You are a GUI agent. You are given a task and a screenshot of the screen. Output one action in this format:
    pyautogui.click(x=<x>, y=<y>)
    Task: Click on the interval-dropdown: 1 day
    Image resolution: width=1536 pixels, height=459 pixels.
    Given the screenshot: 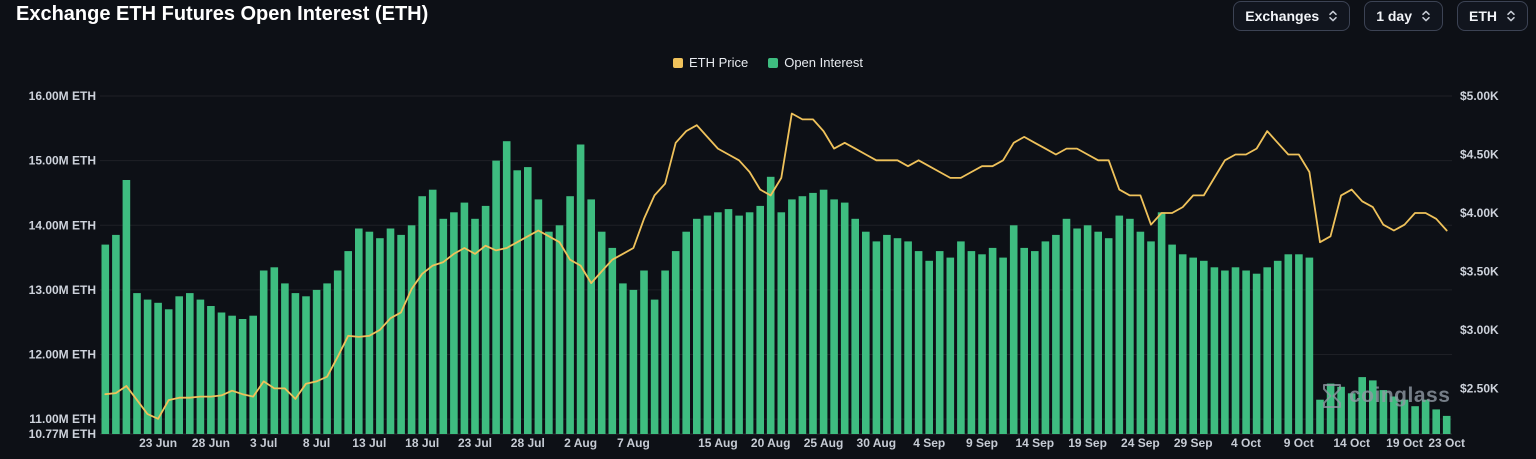 What is the action you would take?
    pyautogui.click(x=1403, y=16)
    